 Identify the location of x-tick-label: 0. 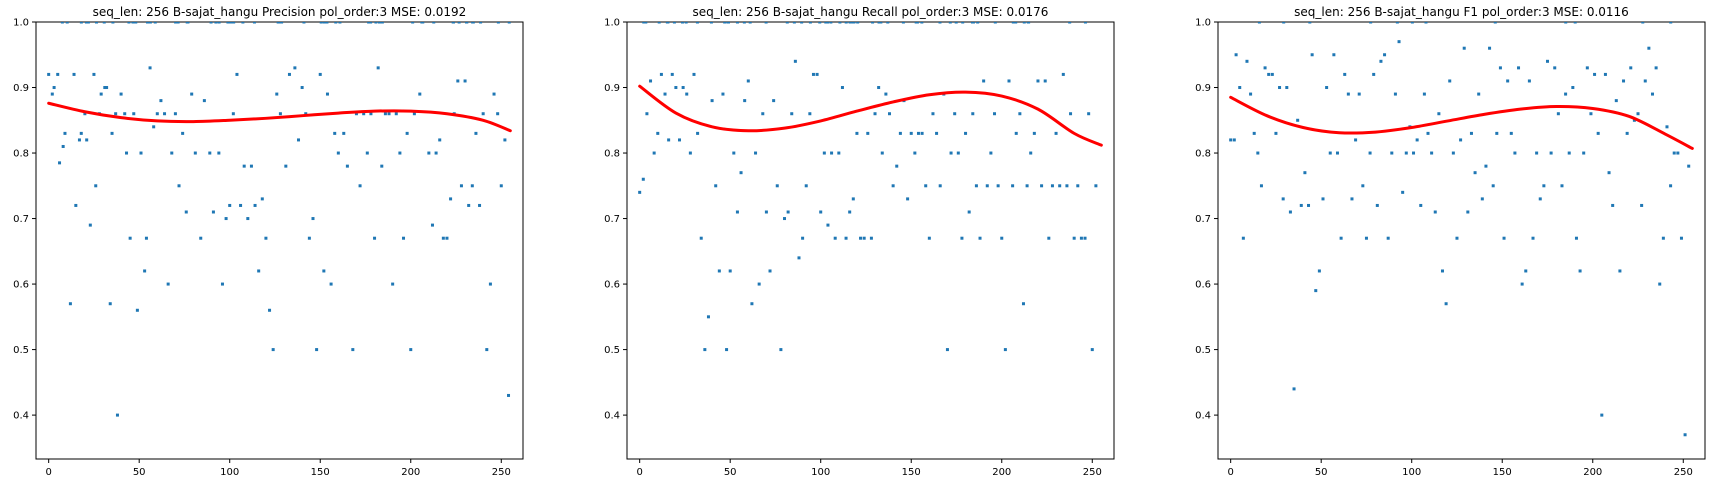
(48, 472).